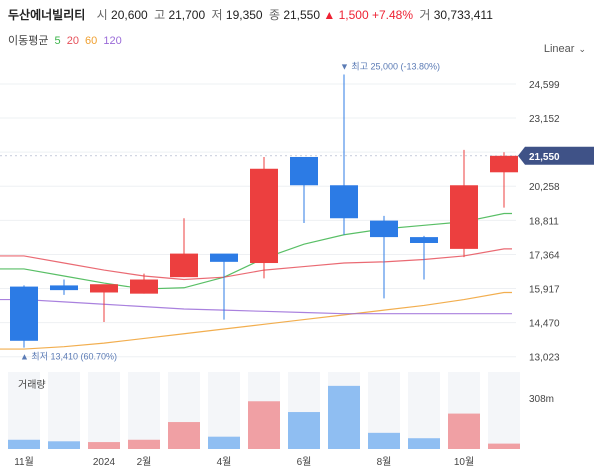  Describe the element at coordinates (544, 221) in the screenshot. I see `y-tick-label: 18,811` at that location.